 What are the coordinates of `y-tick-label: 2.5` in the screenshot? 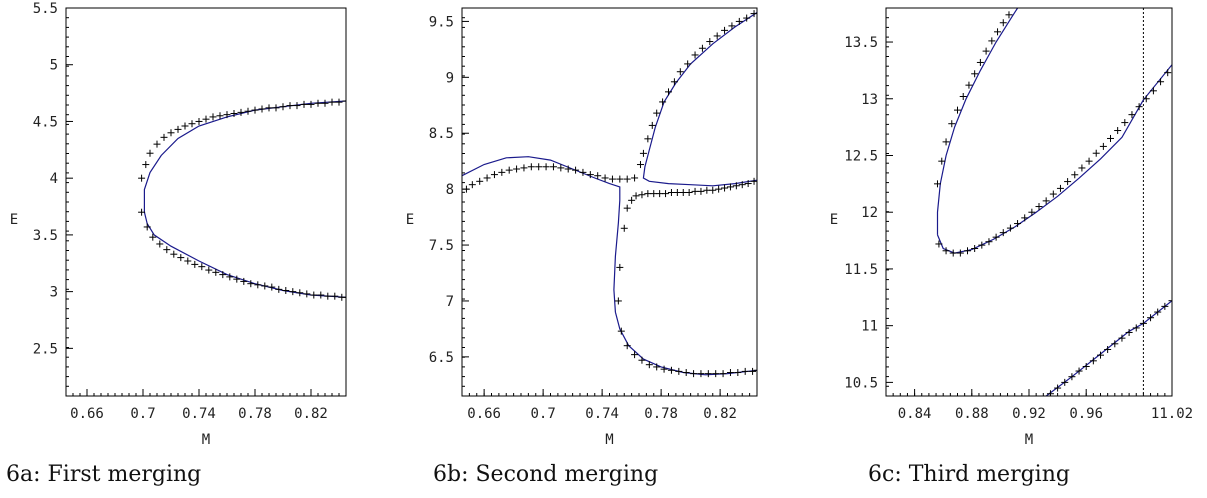 It's located at (45, 349).